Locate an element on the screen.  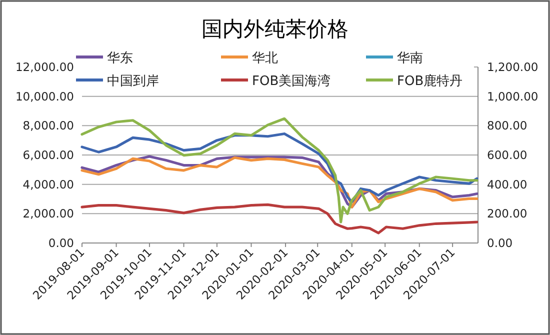
y-tick-label: 8,000.00 is located at coordinates (48, 125).